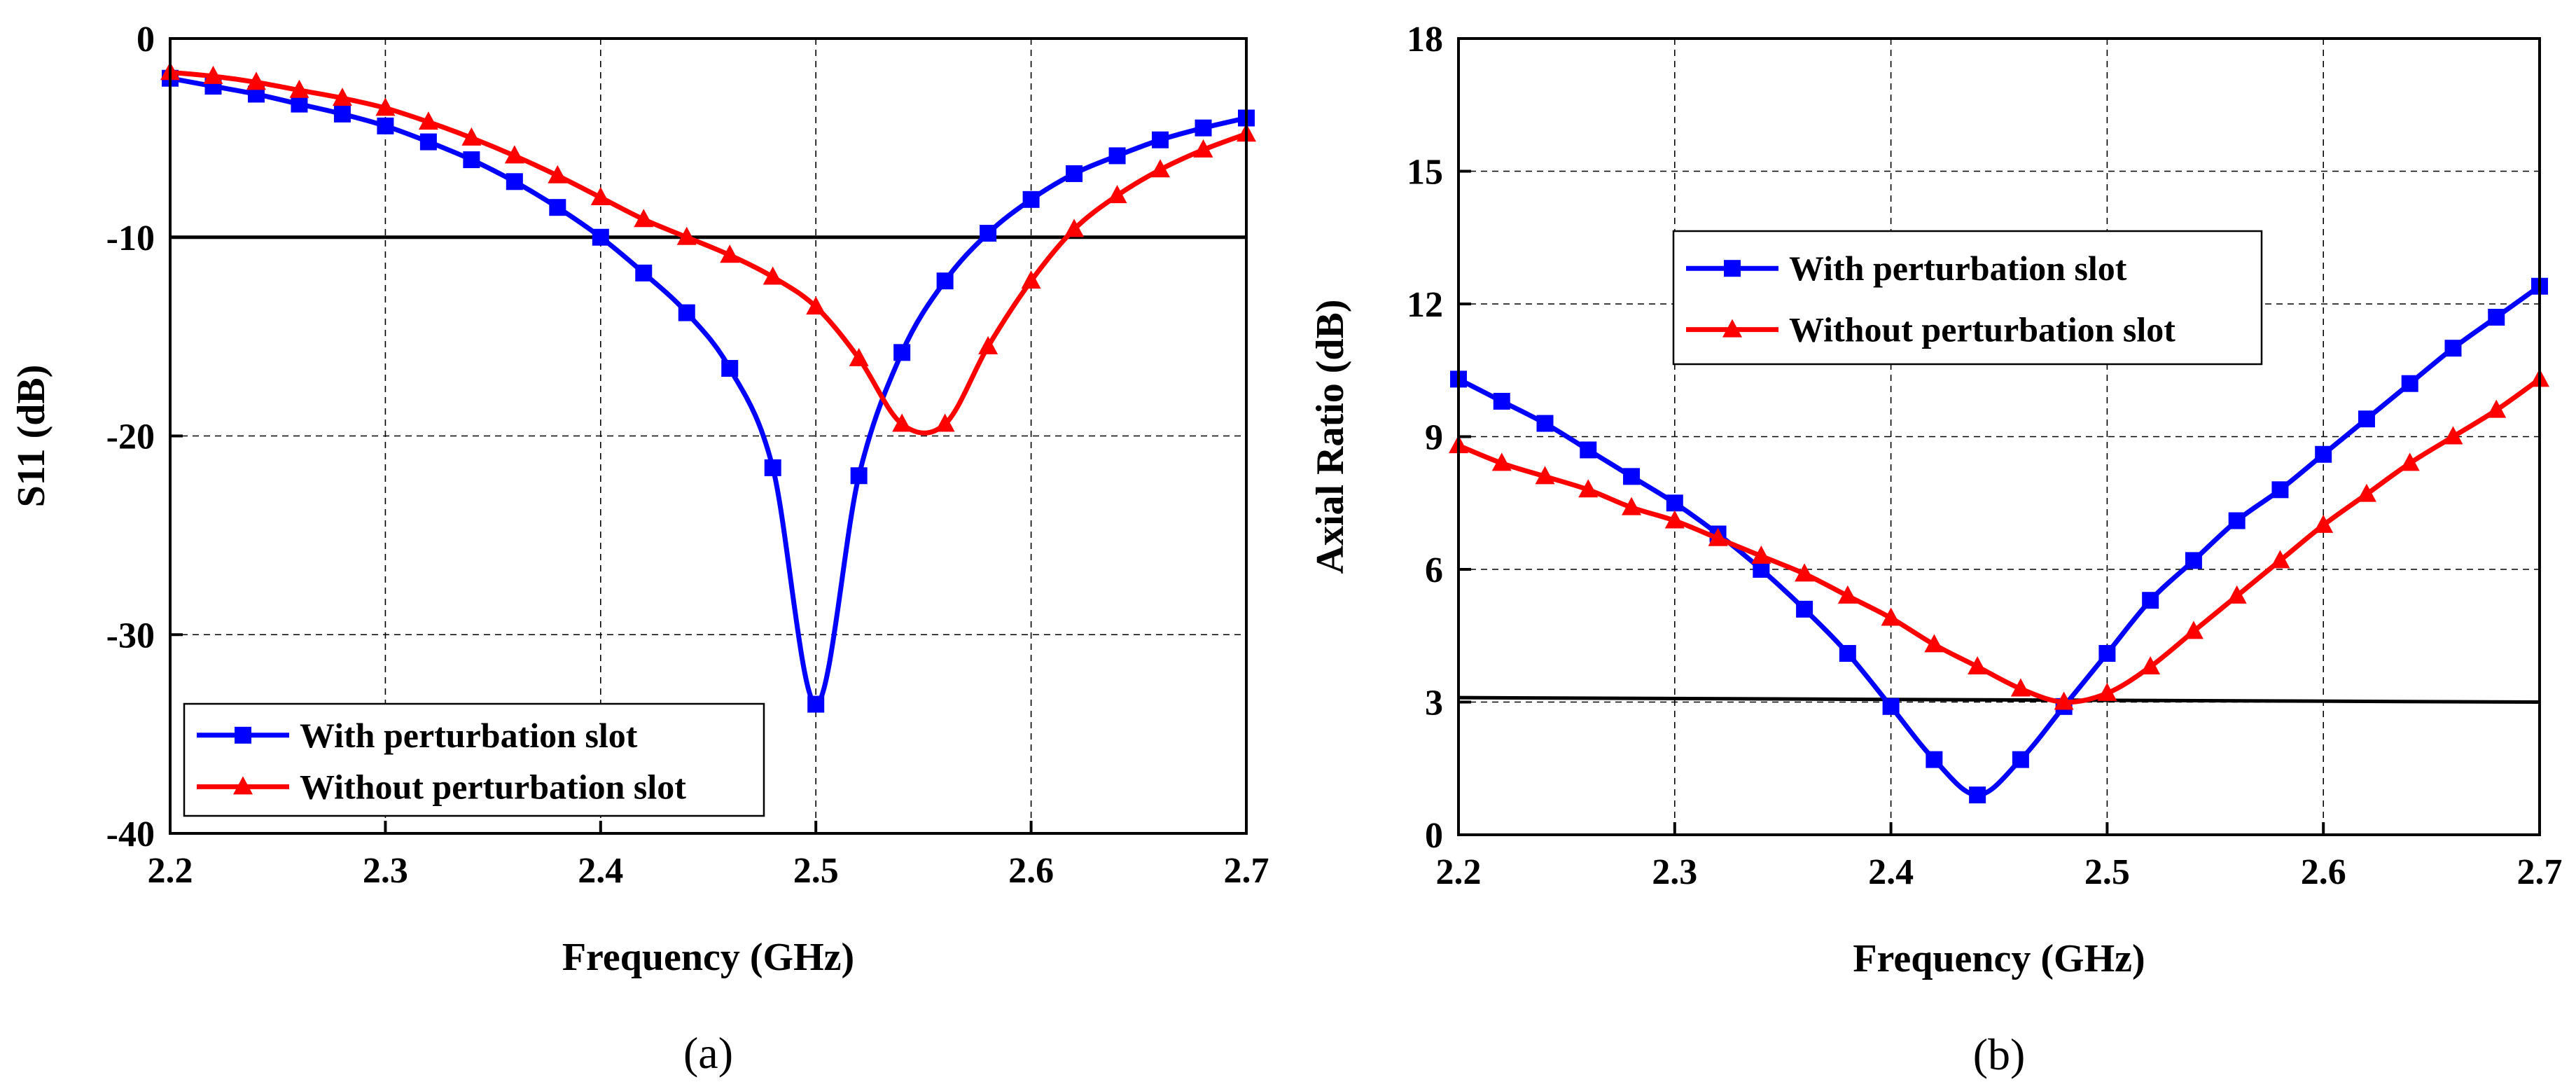 Image resolution: width=2576 pixels, height=1082 pixels. I want to click on y-tick-label: 6, so click(1434, 570).